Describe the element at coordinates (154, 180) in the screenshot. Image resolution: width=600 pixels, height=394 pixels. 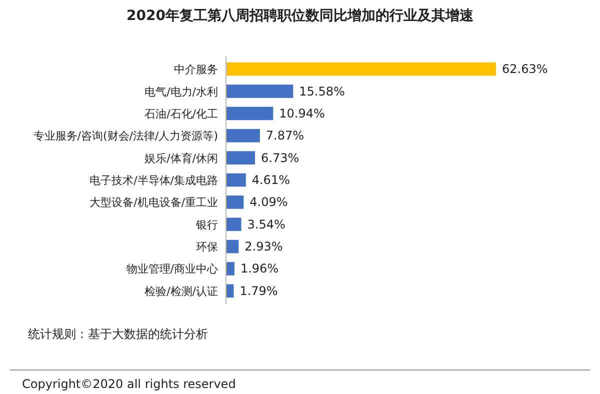
I see `y-tick-label: 电子技术/半导体/集成电路` at that location.